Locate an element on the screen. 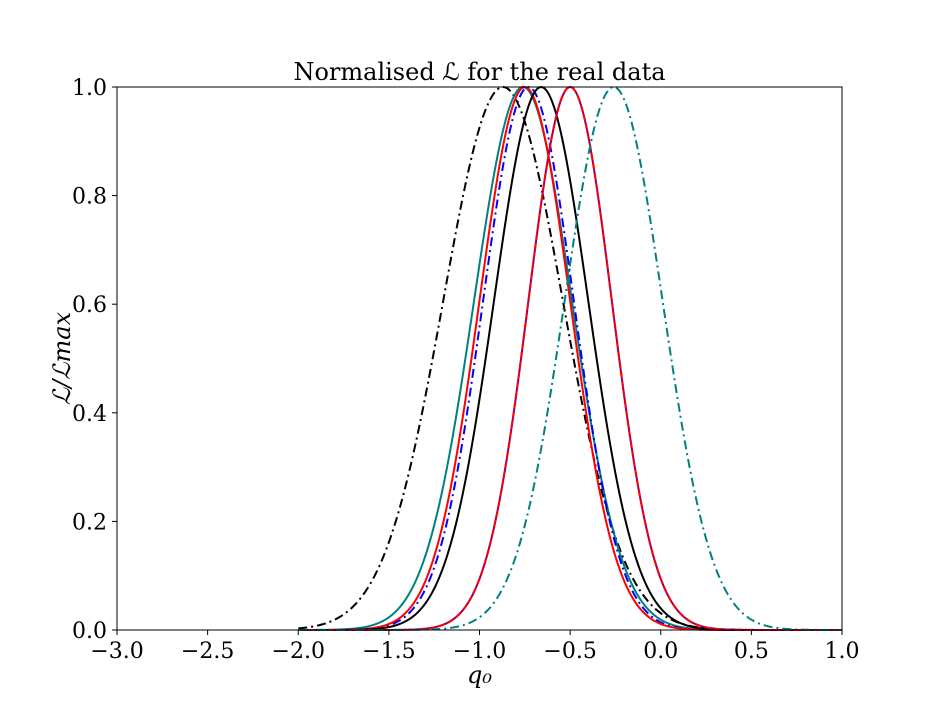 This screenshot has height=720, width=936. x-tick-label: −2.0 is located at coordinates (298, 651).